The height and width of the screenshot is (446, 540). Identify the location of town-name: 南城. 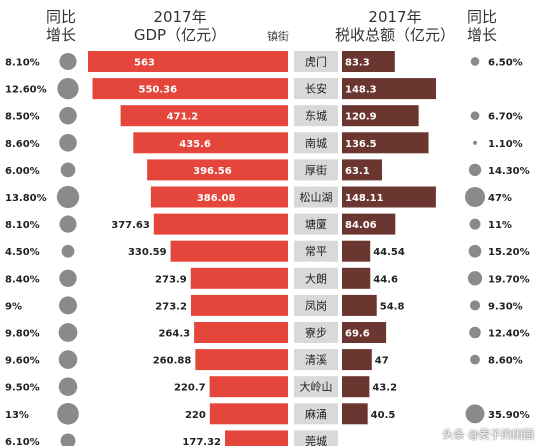
(316, 143).